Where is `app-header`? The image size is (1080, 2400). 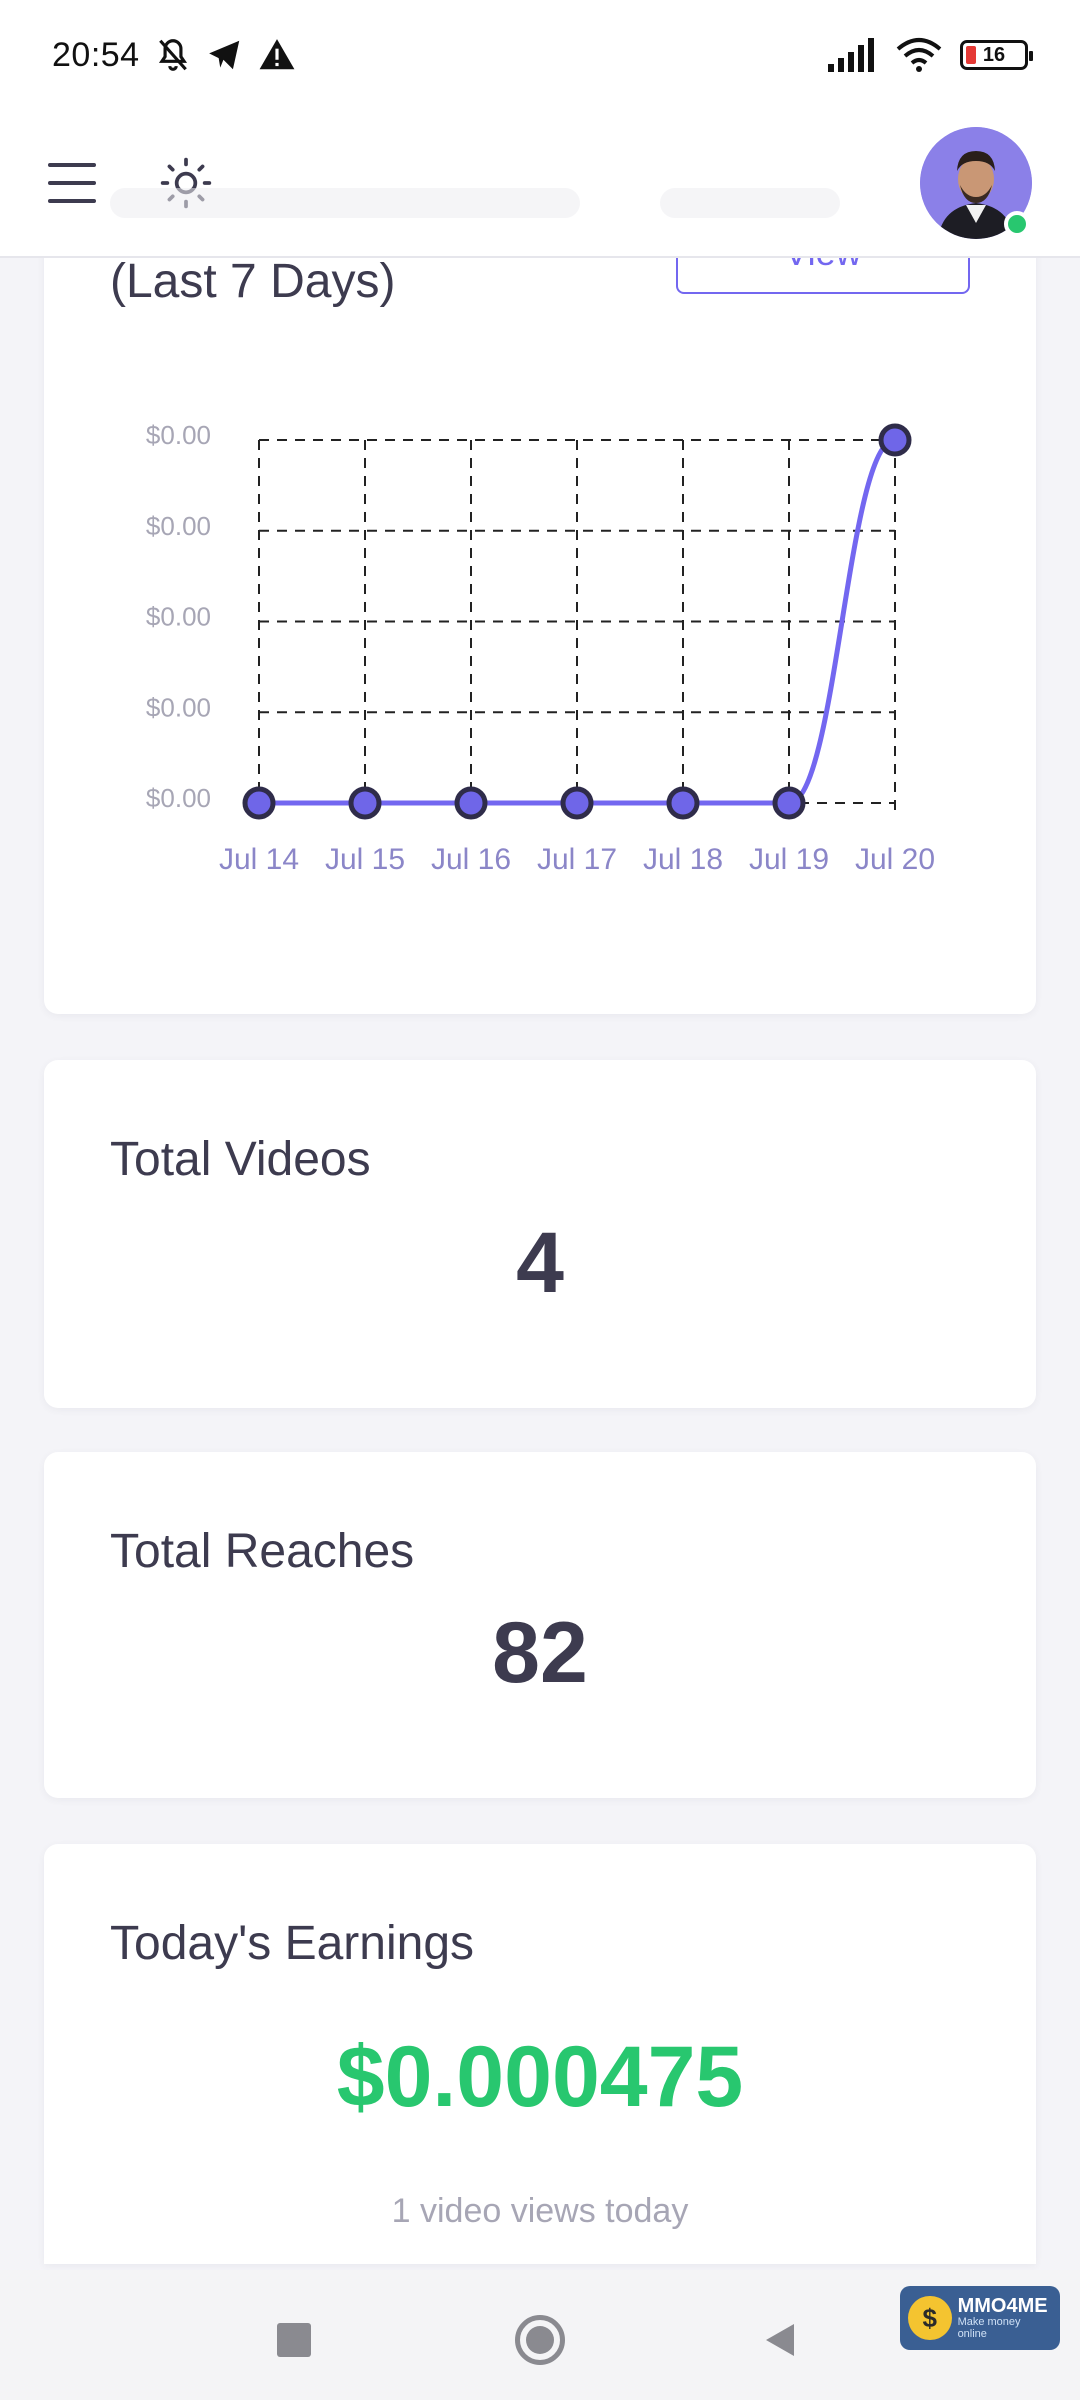 app-header is located at coordinates (540, 184).